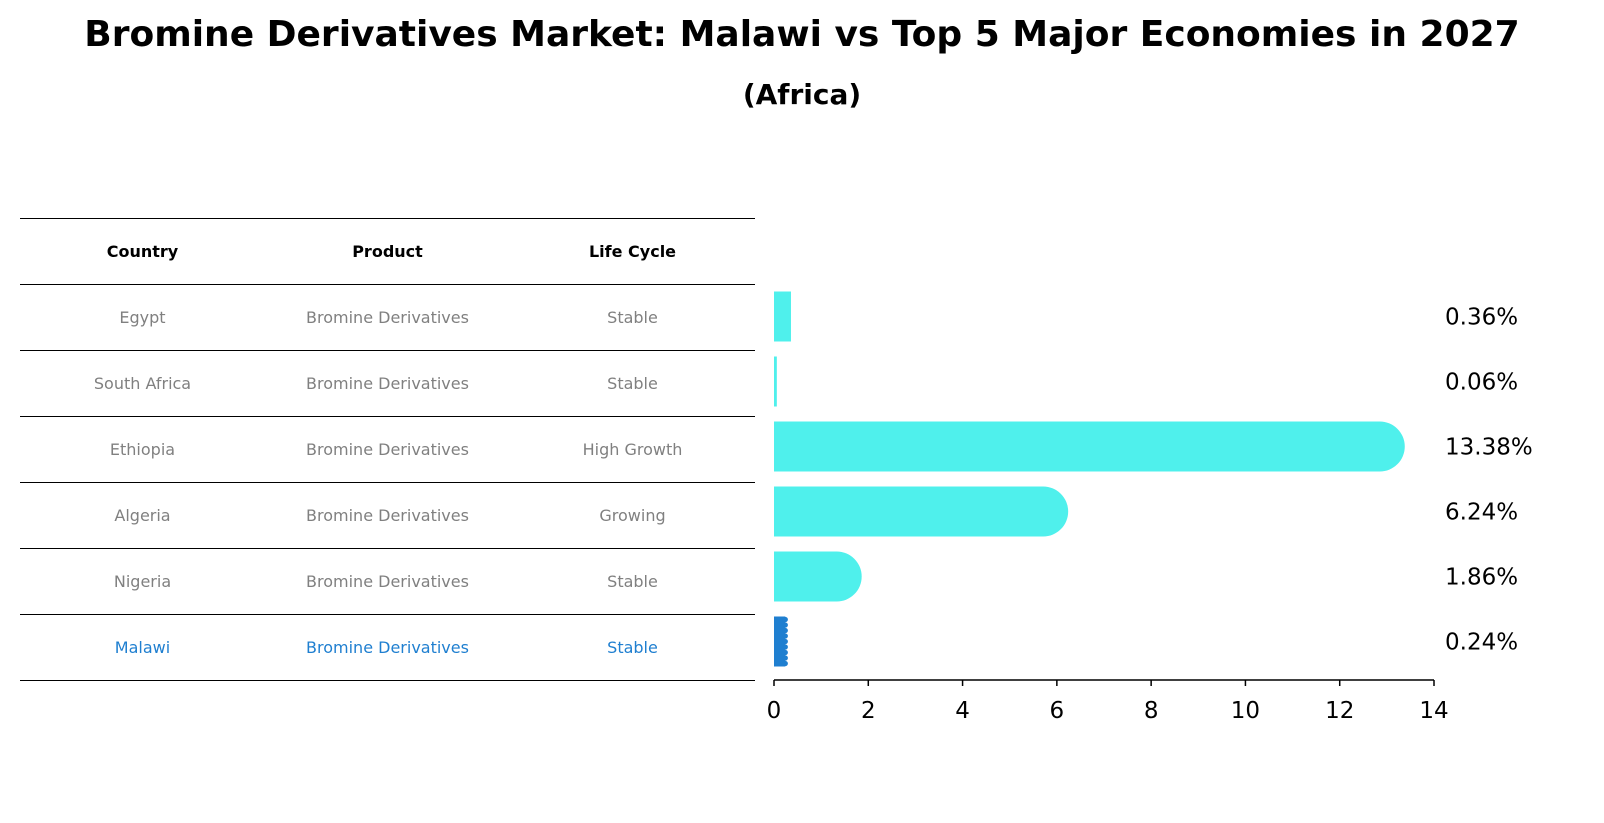  I want to click on x-tick-label: 4, so click(962, 711).